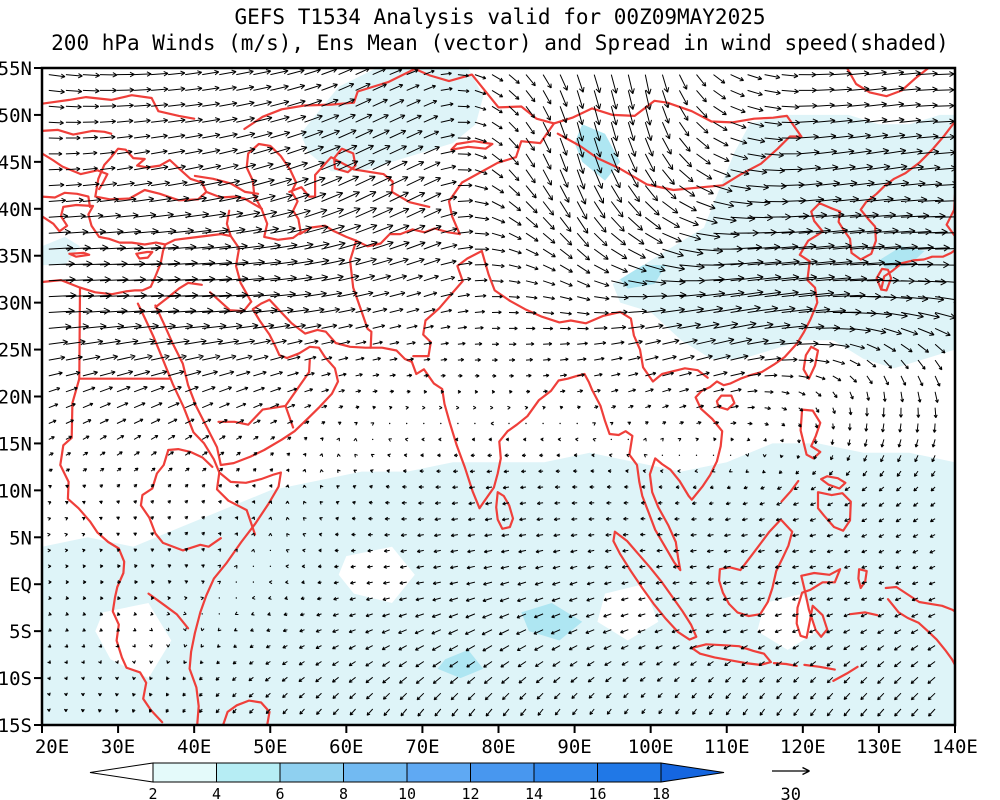 The width and height of the screenshot is (1000, 800). I want to click on reference-arrow-icon, so click(791, 771).